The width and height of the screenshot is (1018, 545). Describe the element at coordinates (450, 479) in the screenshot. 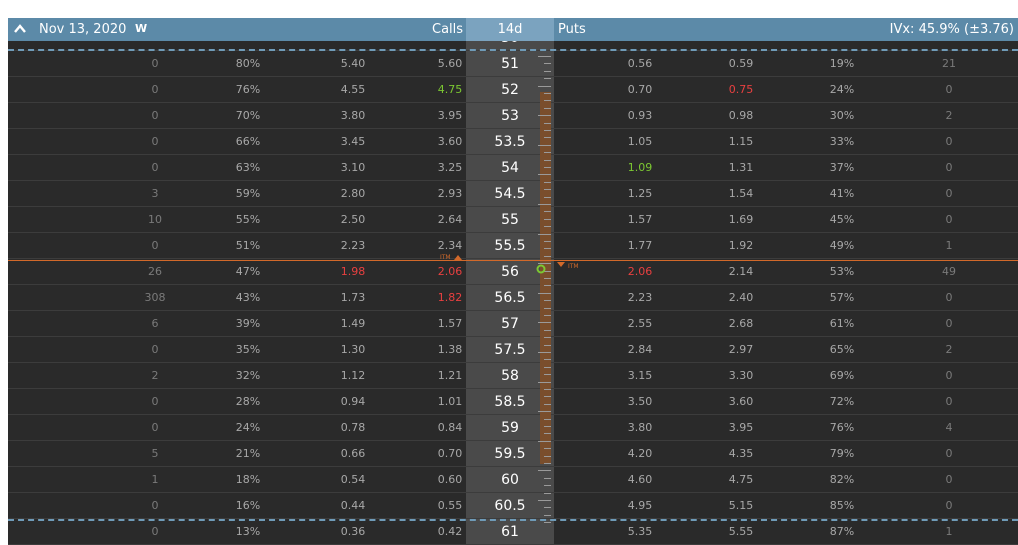

I see `call-ask: 0.60` at that location.